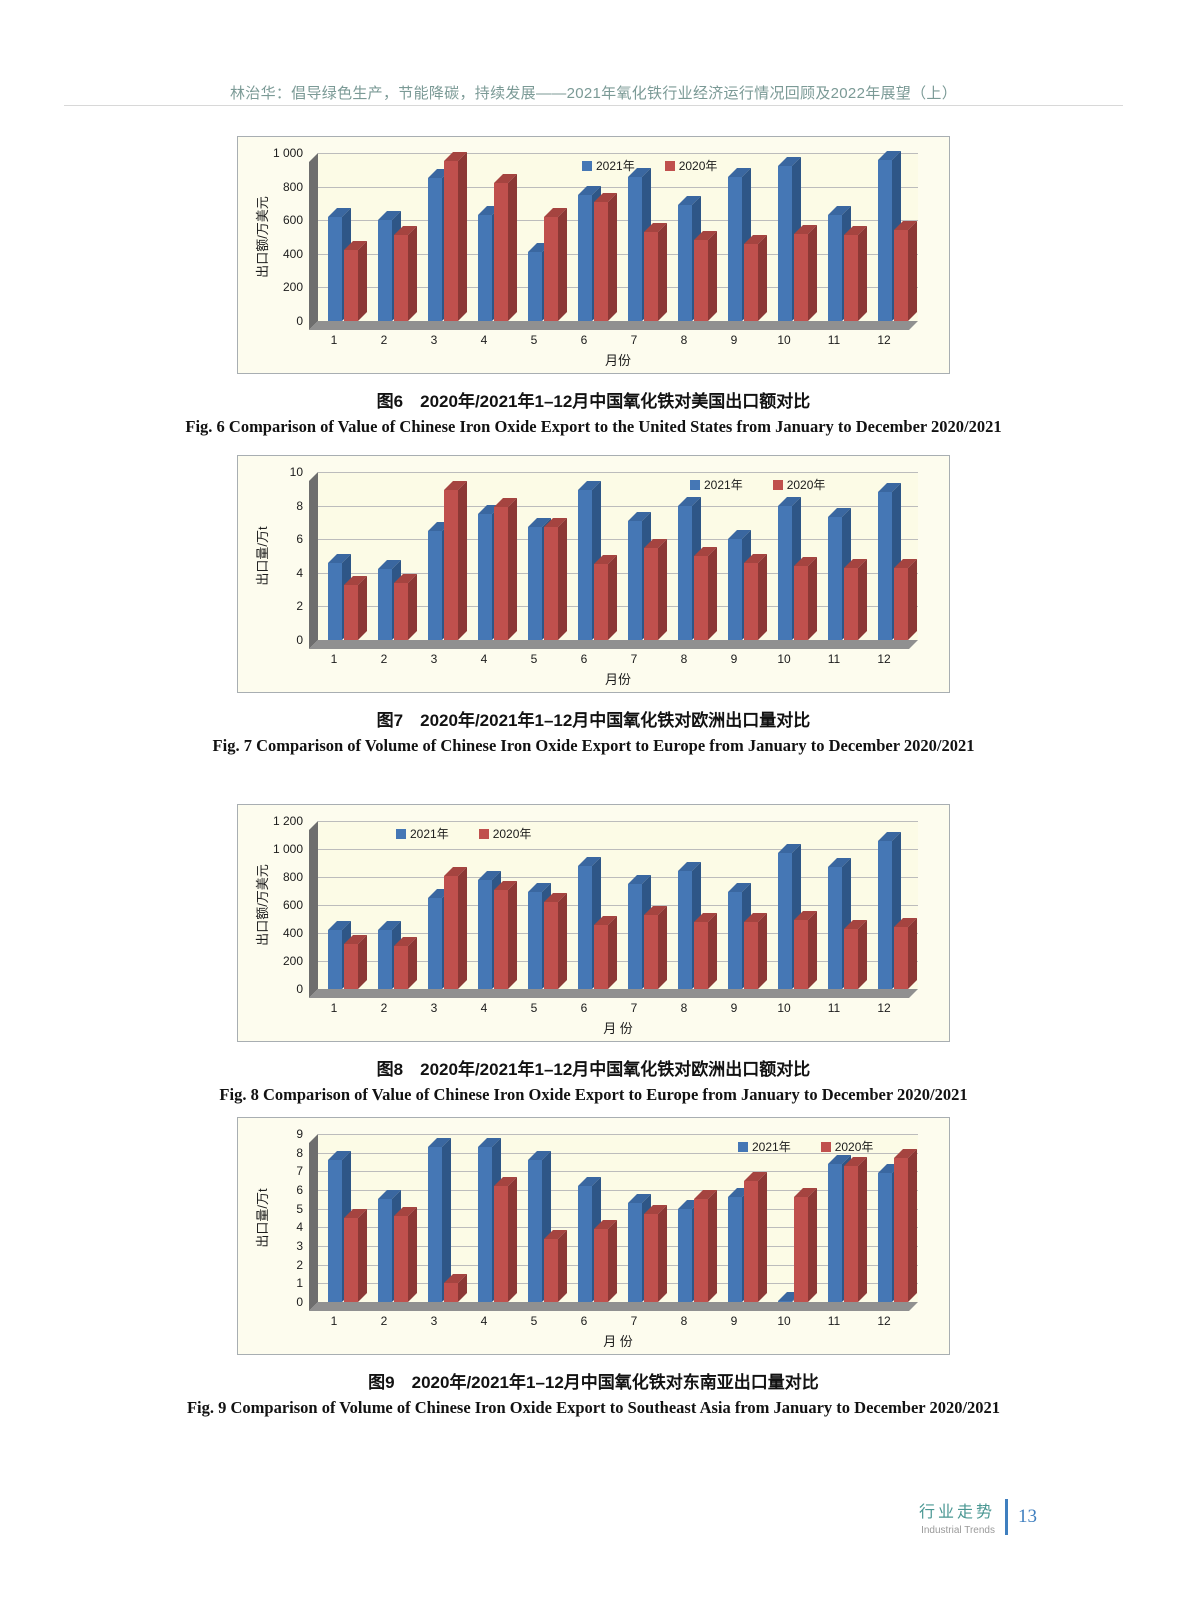 This screenshot has height=1600, width=1187. Describe the element at coordinates (429, 834) in the screenshot. I see `legend-label: 2021年` at that location.